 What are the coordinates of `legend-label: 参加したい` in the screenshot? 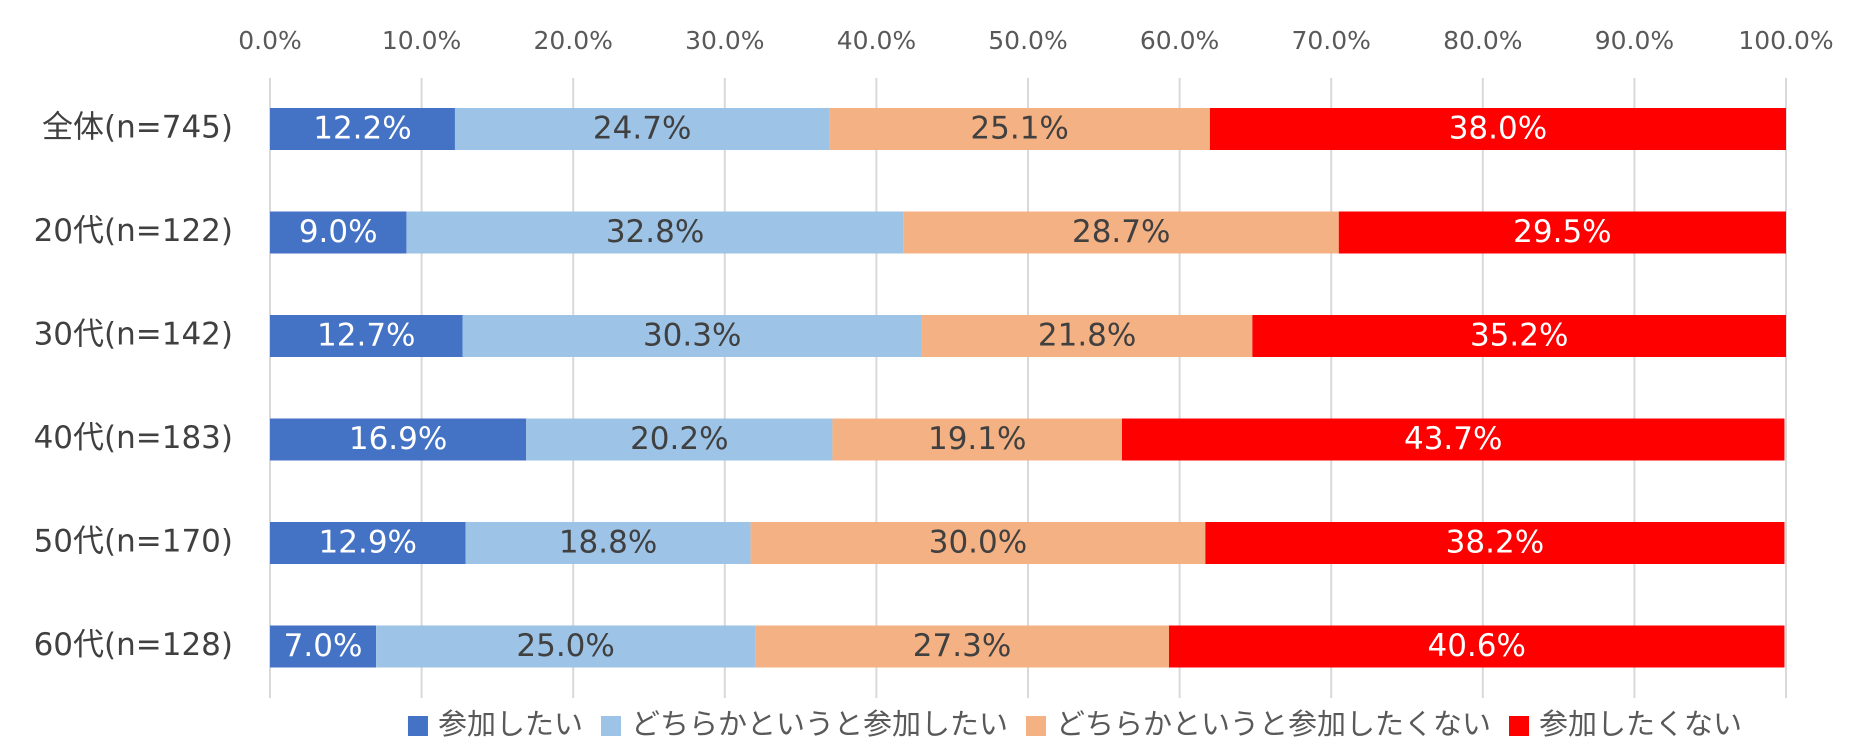 It's located at (510, 724).